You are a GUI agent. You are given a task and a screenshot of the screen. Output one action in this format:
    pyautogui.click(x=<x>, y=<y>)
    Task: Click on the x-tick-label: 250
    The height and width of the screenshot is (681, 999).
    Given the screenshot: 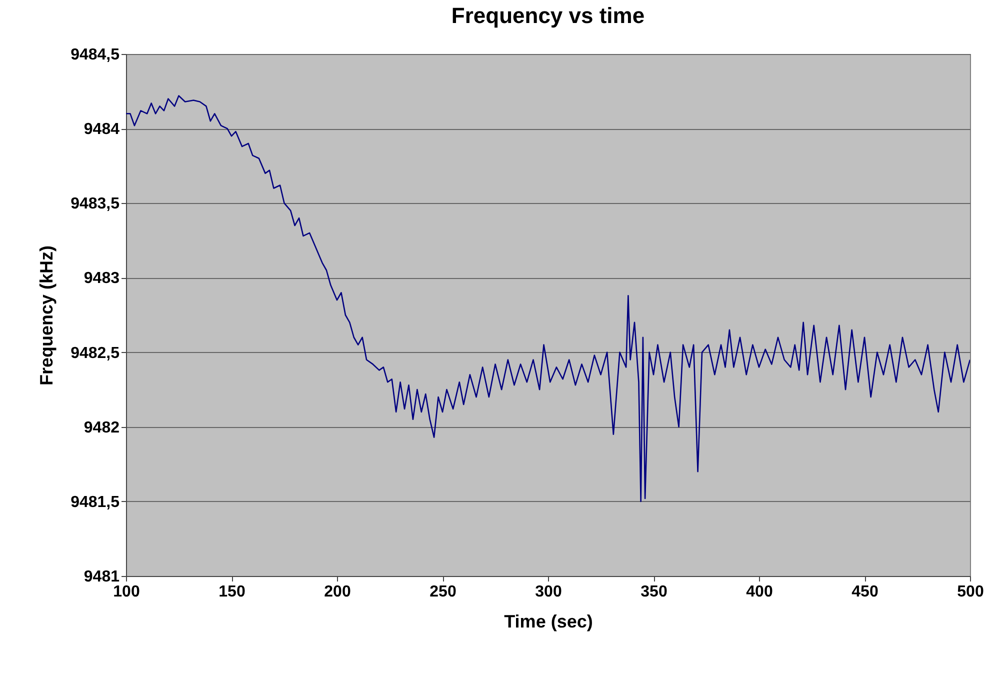 What is the action you would take?
    pyautogui.click(x=443, y=592)
    